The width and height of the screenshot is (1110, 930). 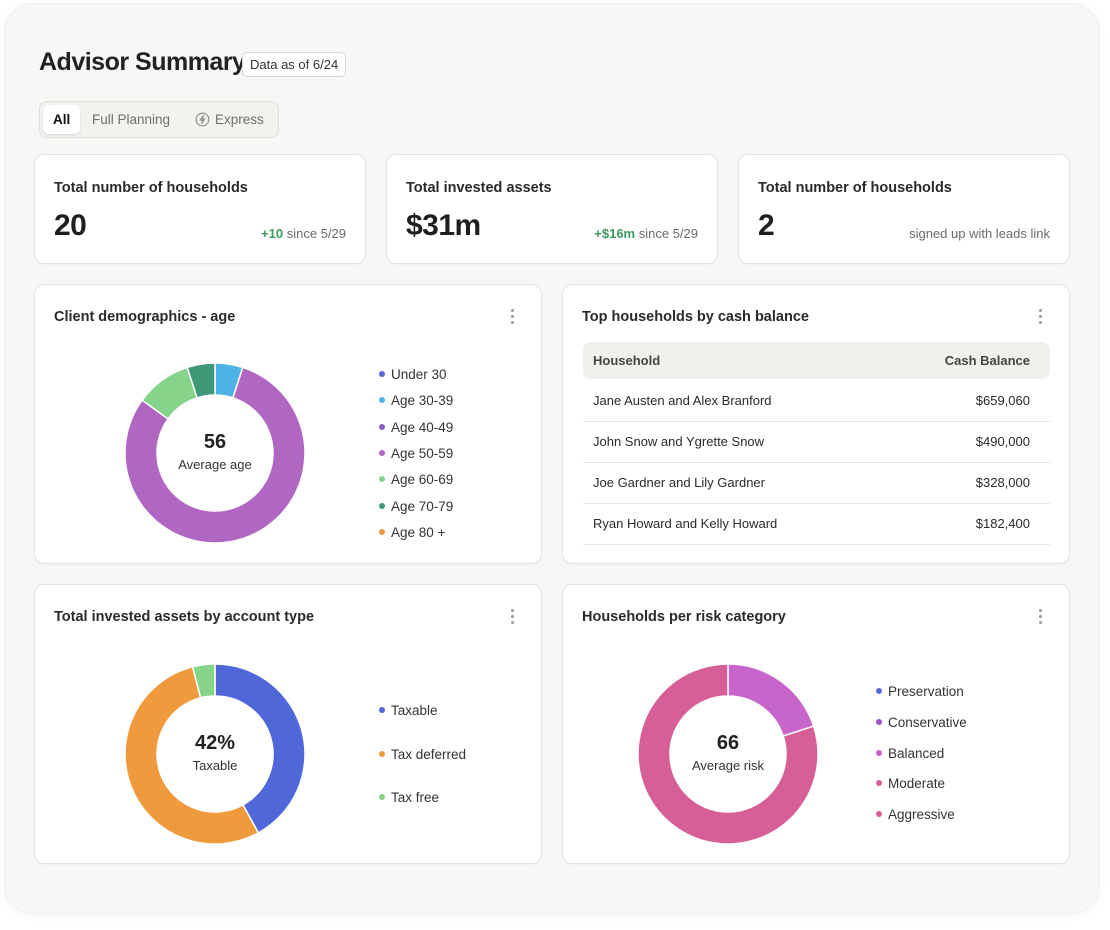 What do you see at coordinates (727, 765) in the screenshot?
I see `average-risk-label: Average risk` at bounding box center [727, 765].